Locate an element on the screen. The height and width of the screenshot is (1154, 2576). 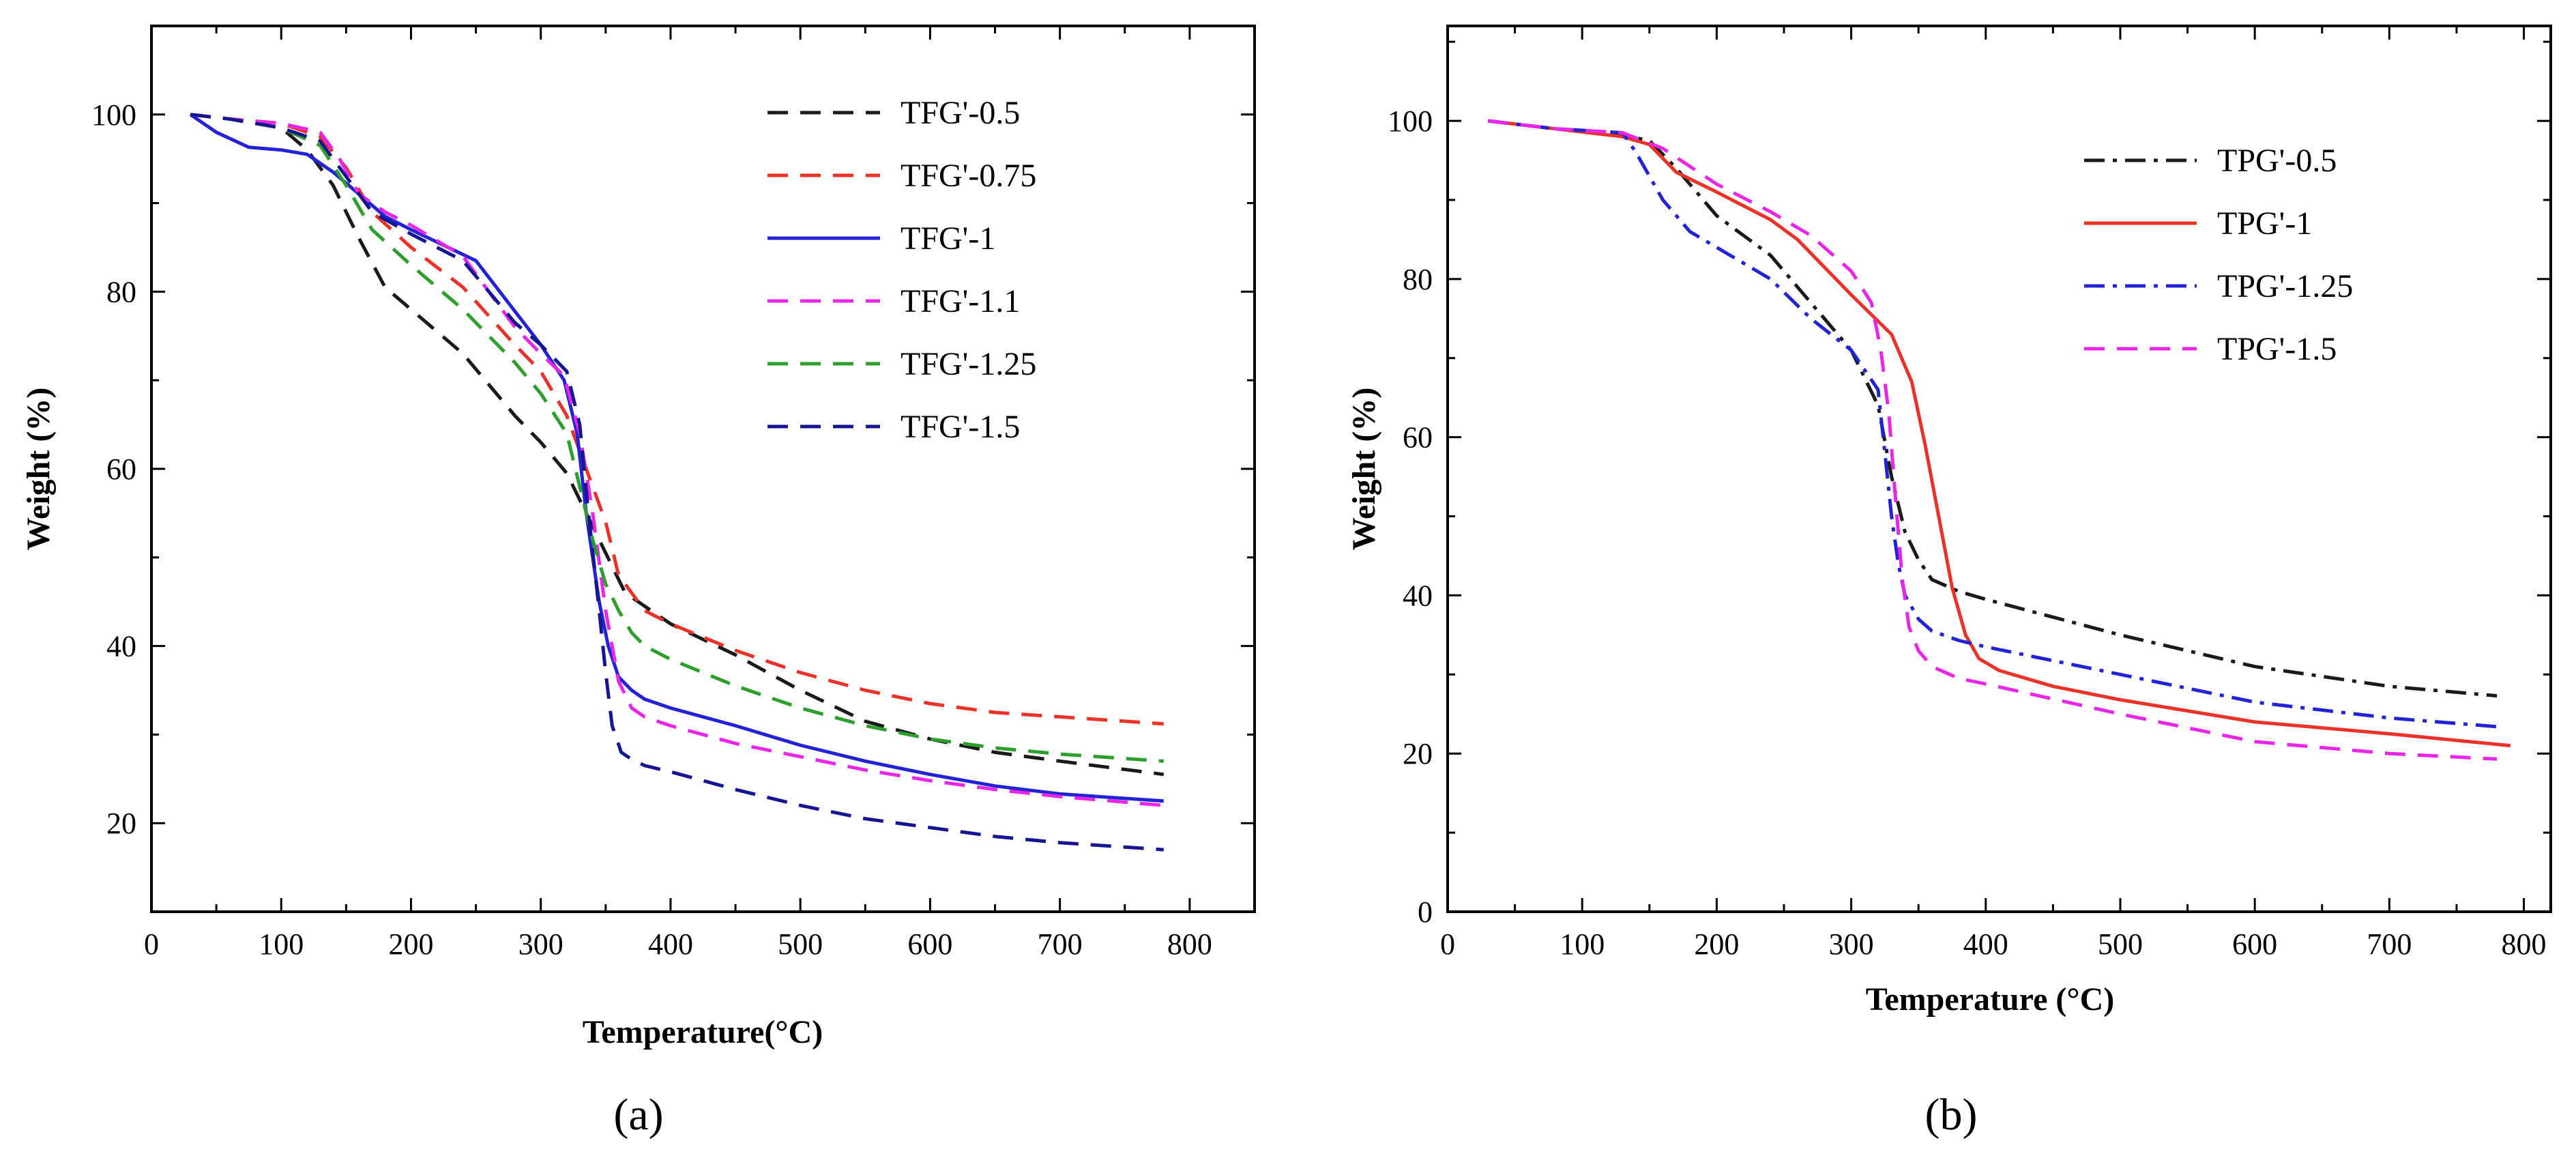
panel-b-x-tick-label: 300 is located at coordinates (1851, 944).